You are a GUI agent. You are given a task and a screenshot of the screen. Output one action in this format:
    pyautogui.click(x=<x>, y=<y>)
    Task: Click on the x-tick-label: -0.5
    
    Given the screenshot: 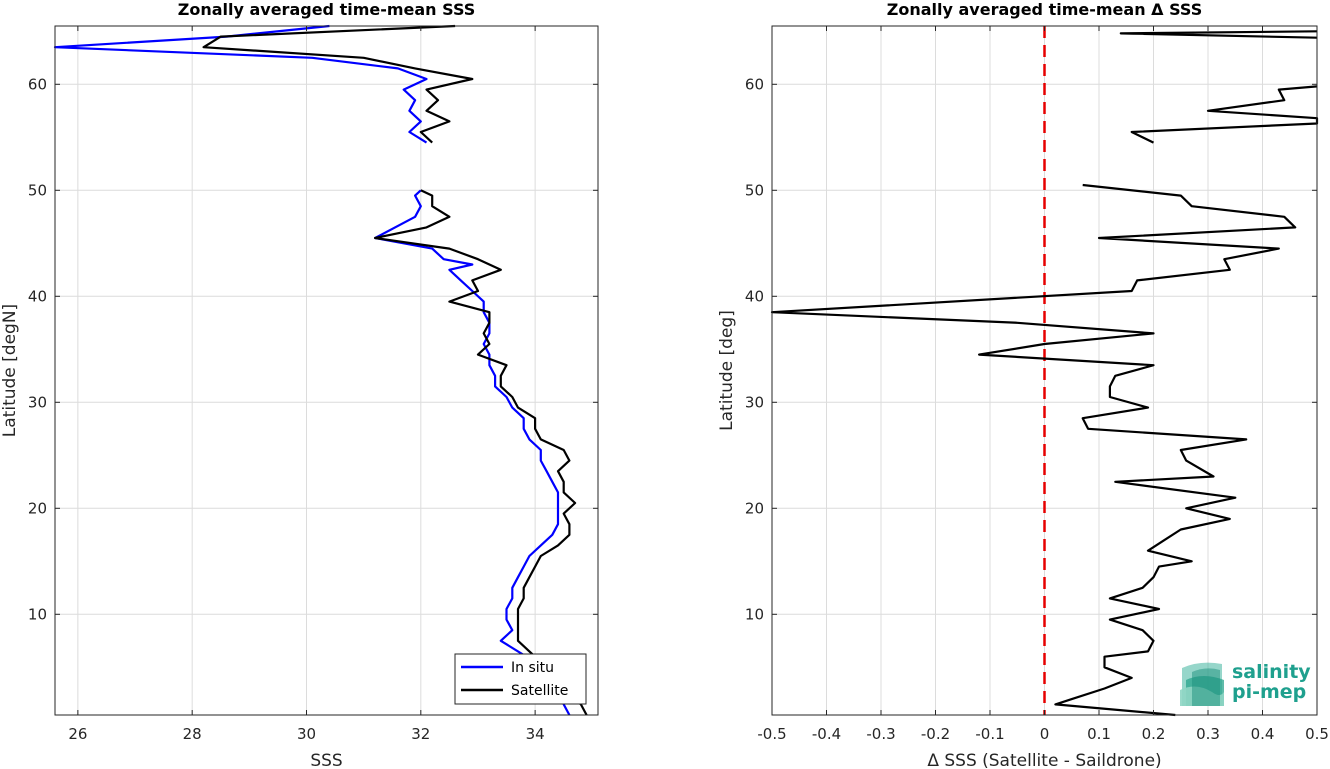 What is the action you would take?
    pyautogui.click(x=771, y=734)
    